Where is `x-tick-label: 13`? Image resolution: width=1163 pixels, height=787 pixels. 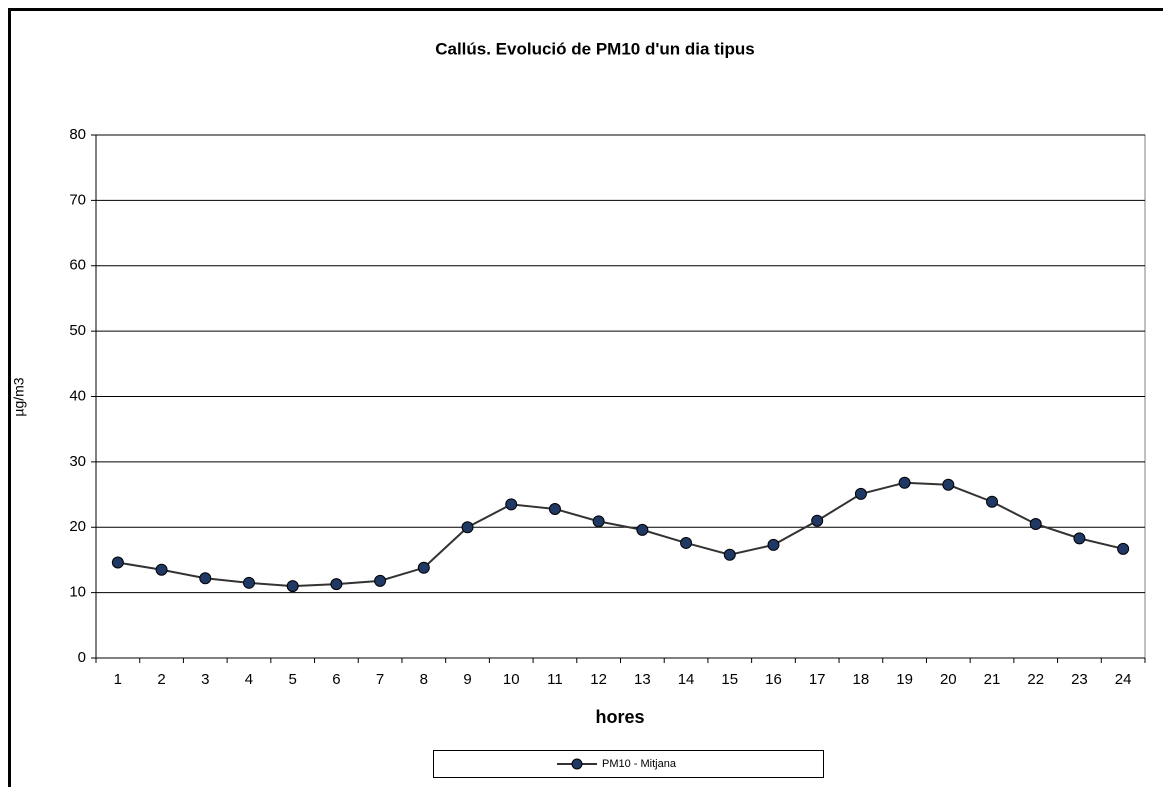 x-tick-label: 13 is located at coordinates (642, 679).